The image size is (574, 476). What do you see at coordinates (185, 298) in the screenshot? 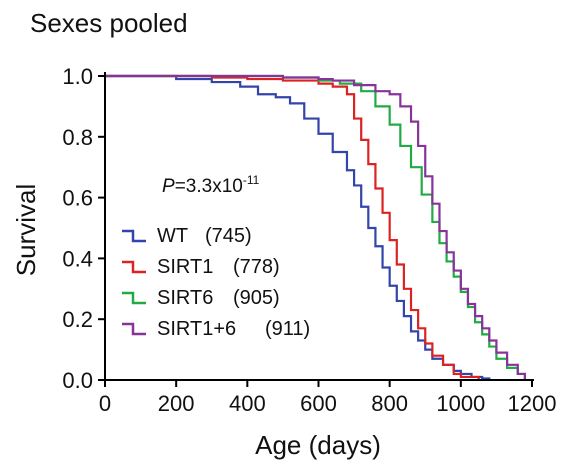
I see `legend-label-2: SIRT6` at bounding box center [185, 298].